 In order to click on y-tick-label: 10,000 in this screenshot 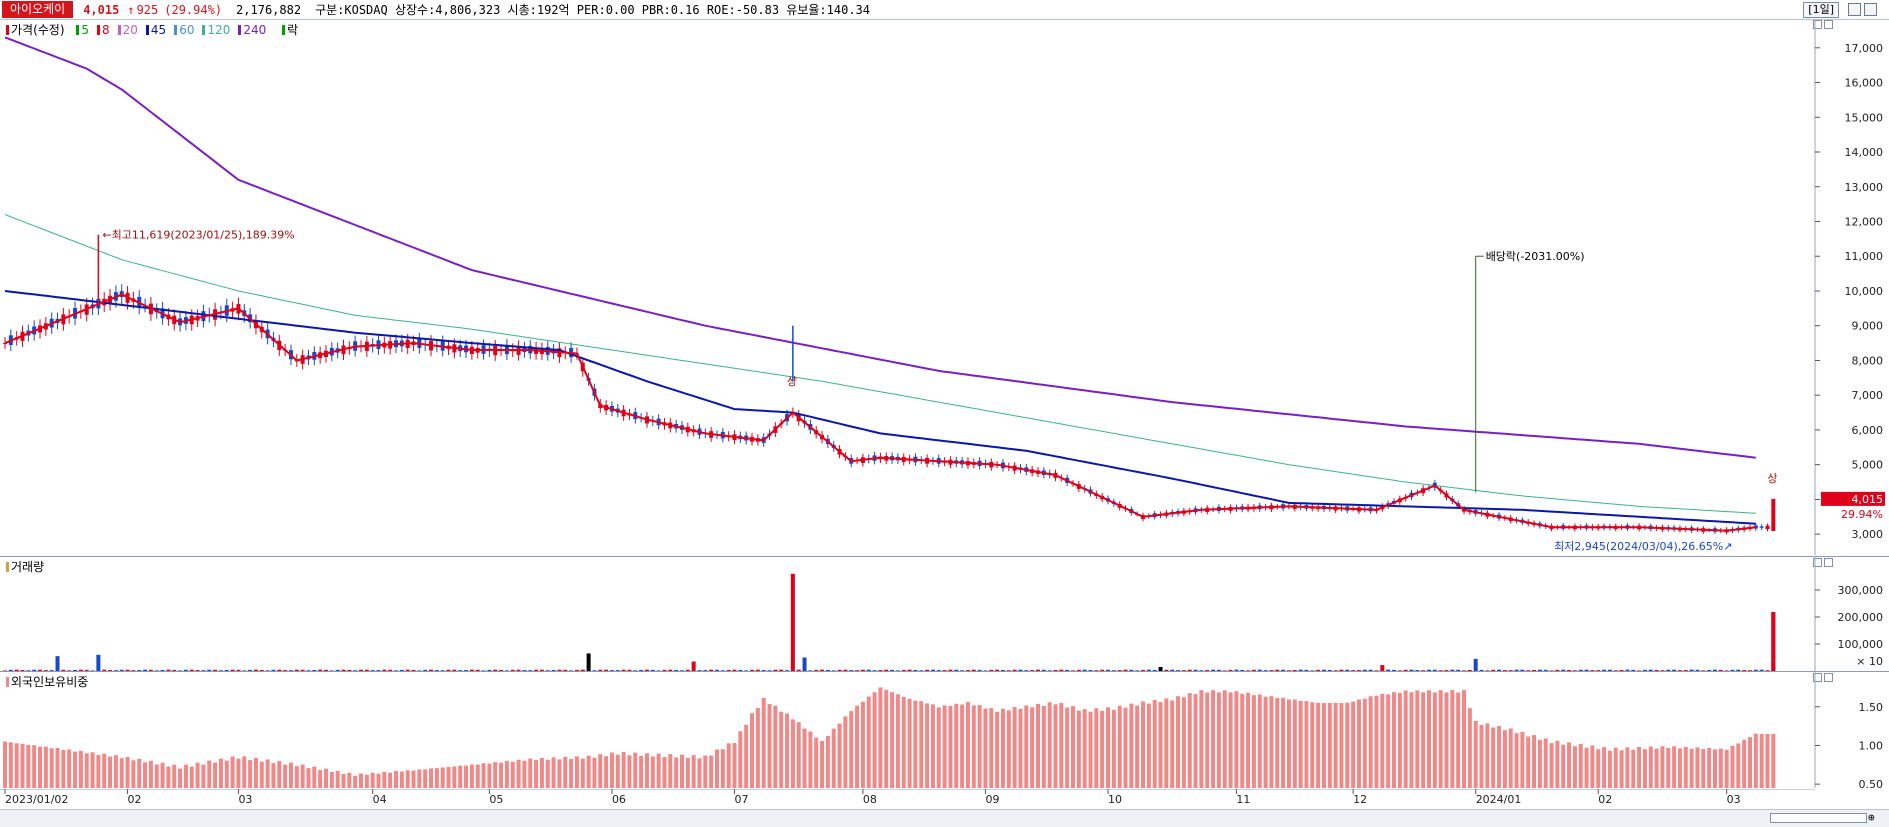, I will do `click(1864, 291)`.